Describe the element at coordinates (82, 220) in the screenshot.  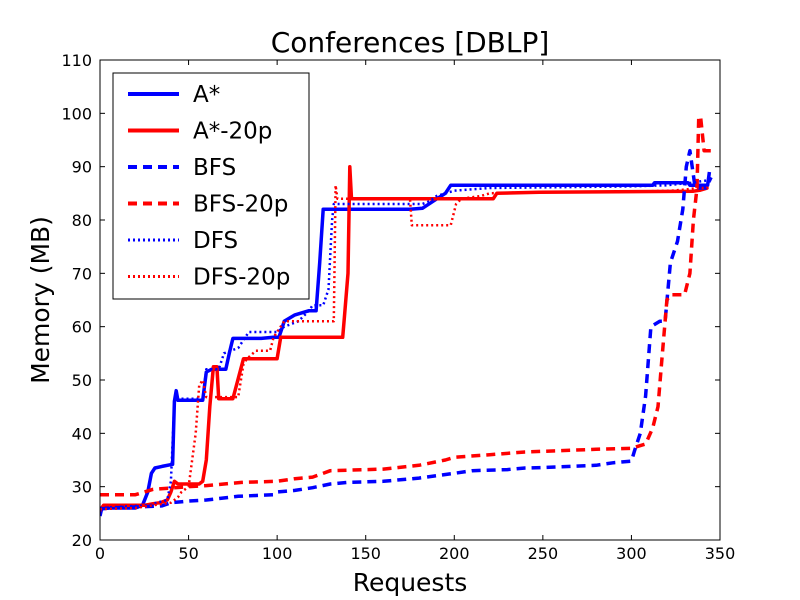
I see `y-tick-label: 80` at that location.